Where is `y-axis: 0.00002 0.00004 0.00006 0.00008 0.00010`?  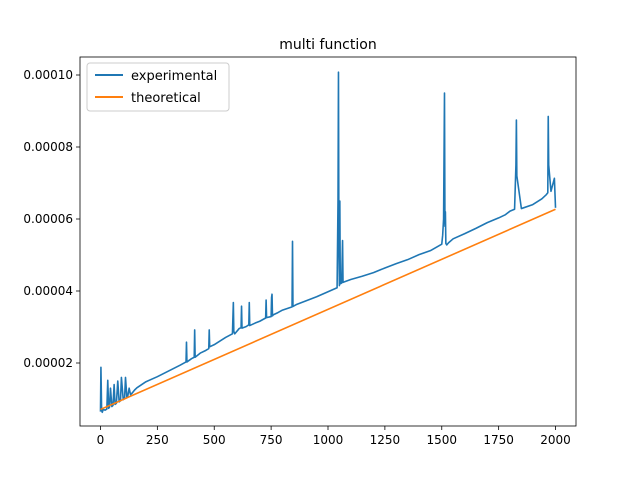 y-axis: 0.00002 0.00004 0.00006 0.00008 0.00010 is located at coordinates (51, 219).